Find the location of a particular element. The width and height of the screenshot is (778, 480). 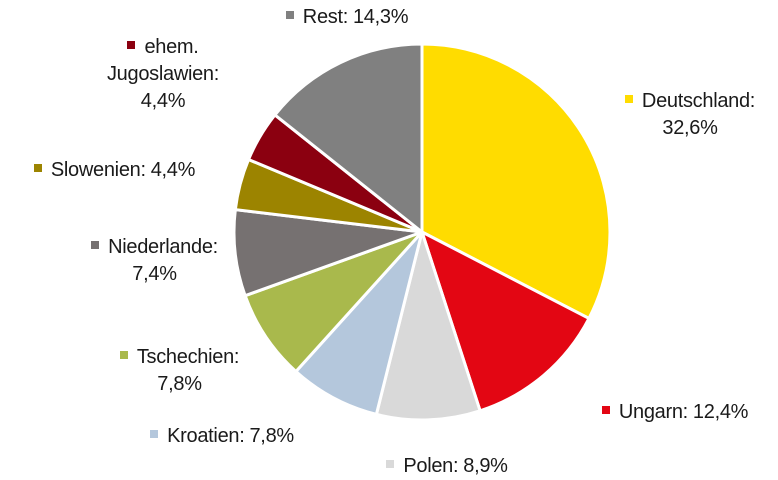

slice-label: Kroatien: 7,8% is located at coordinates (222, 436).